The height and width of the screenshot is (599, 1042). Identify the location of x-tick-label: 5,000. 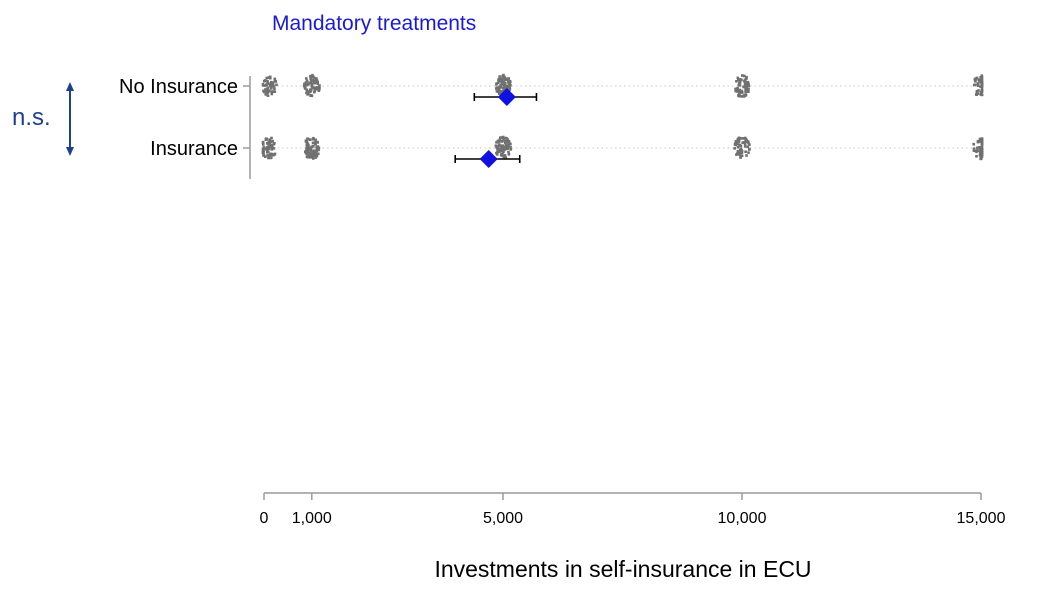
(503, 518).